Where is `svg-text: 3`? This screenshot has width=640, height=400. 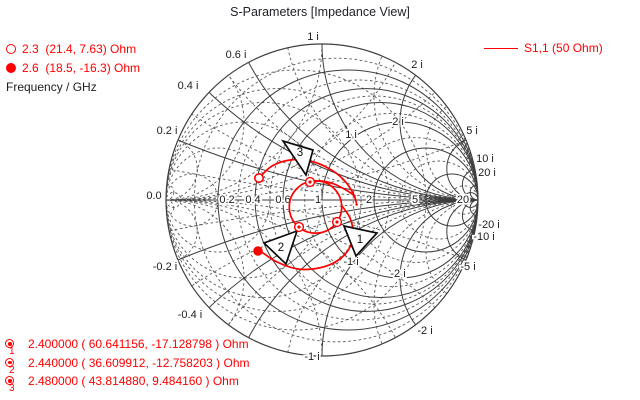
svg-text: 3 is located at coordinates (300, 153).